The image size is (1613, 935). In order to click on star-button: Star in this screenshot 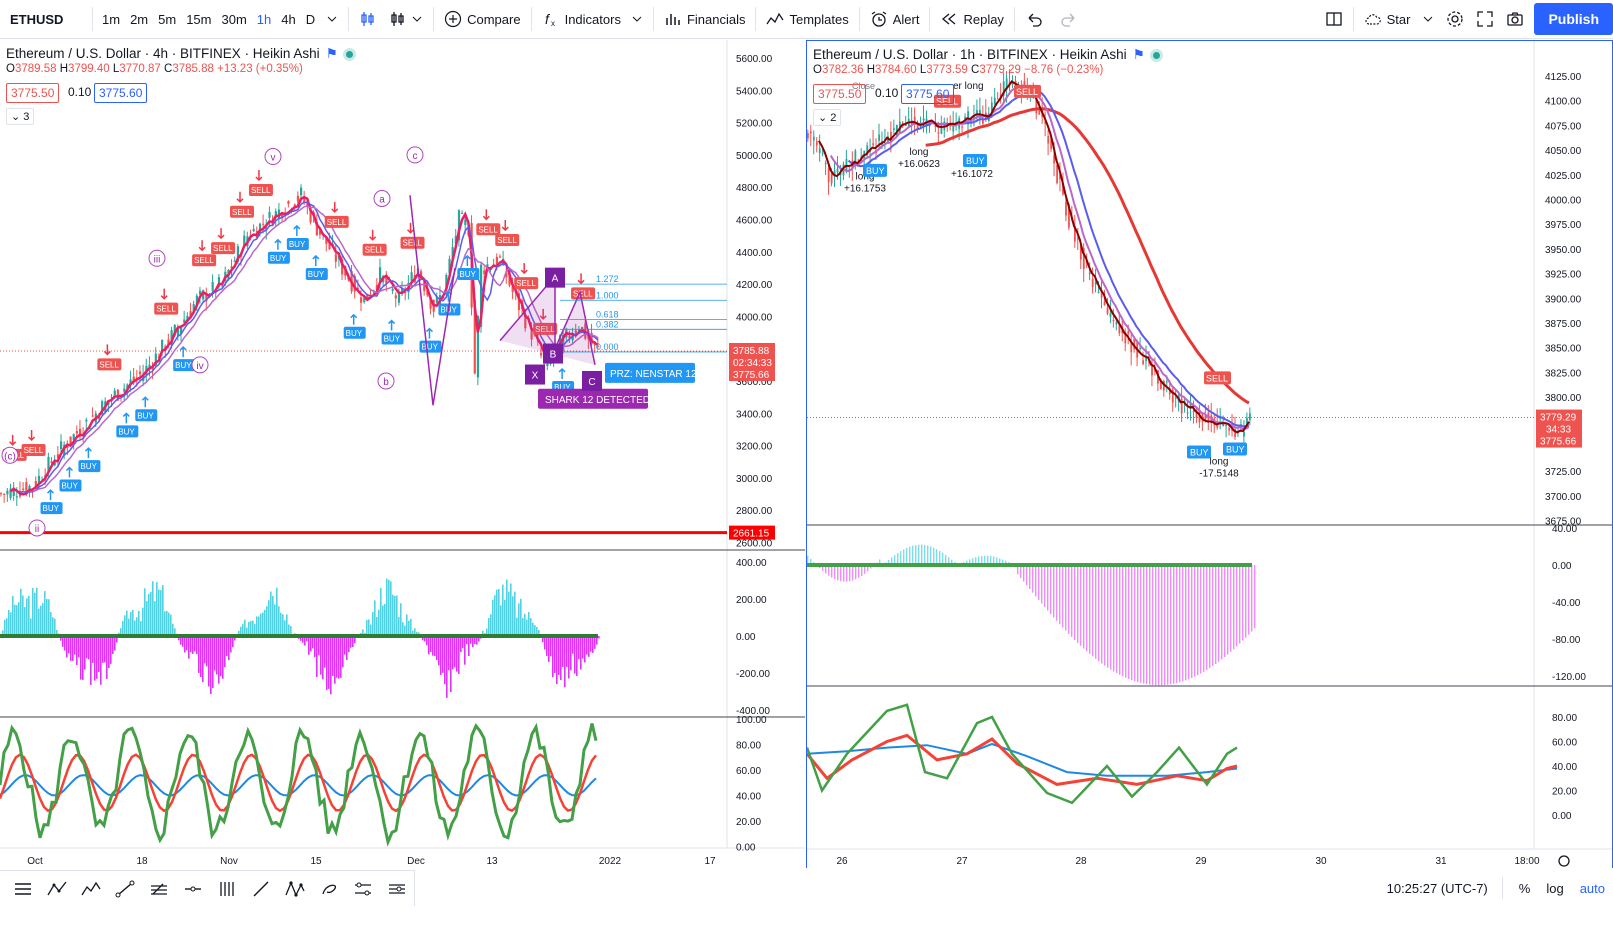, I will do `click(1399, 19)`.